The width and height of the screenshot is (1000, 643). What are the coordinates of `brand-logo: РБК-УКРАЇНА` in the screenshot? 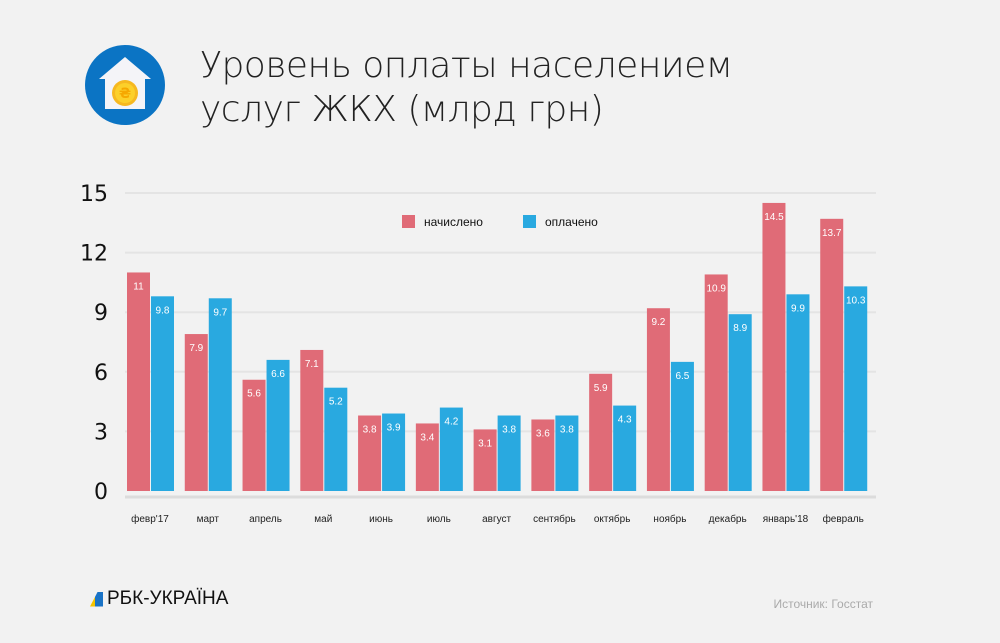 It's located at (159, 599).